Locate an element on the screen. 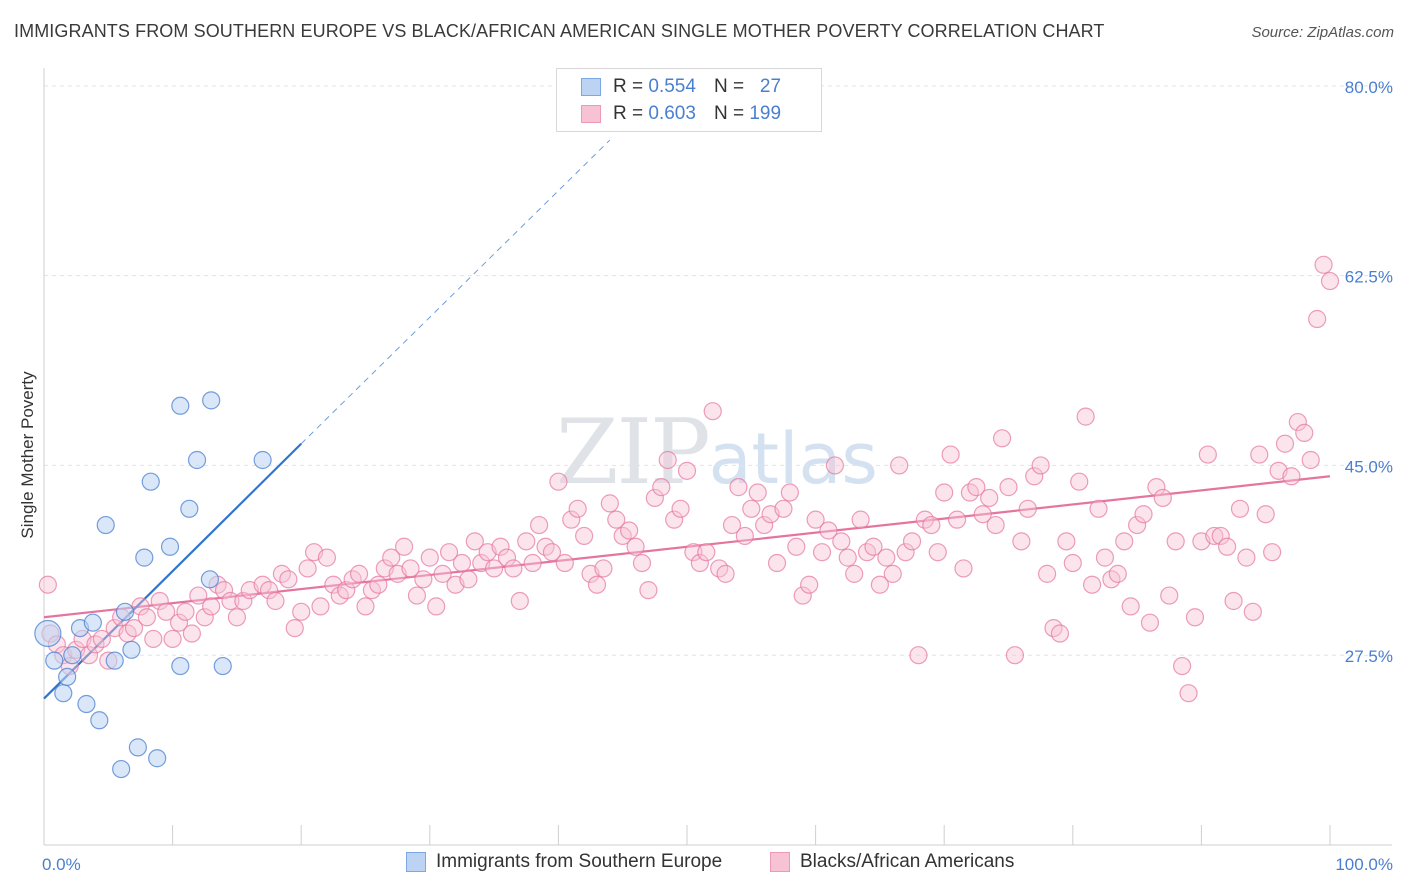 Image resolution: width=1406 pixels, height=892 pixels. blue-points is located at coordinates (153, 585).